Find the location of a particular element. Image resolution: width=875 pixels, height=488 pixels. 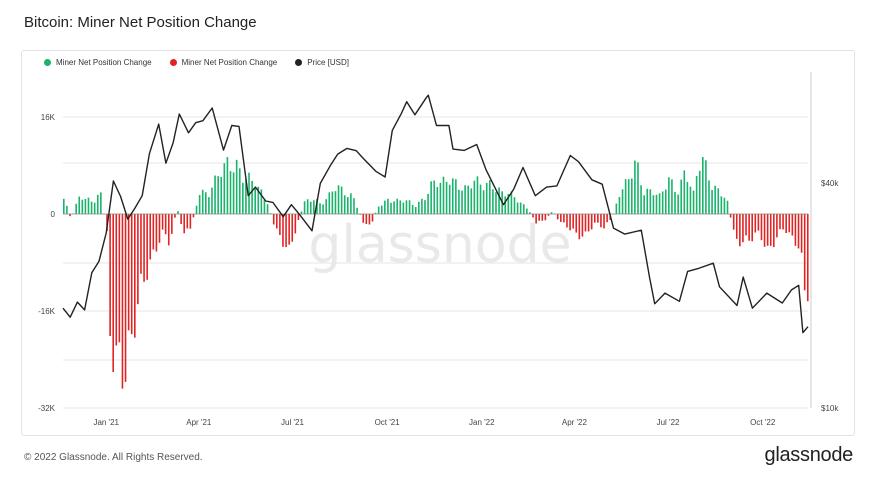

legend-item-positive: Miner Net Position Change is located at coordinates (98, 62).